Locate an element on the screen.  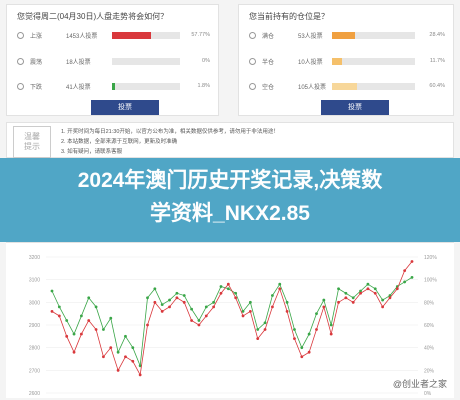
option-votes: 53人投票 is located at coordinates (310, 36).